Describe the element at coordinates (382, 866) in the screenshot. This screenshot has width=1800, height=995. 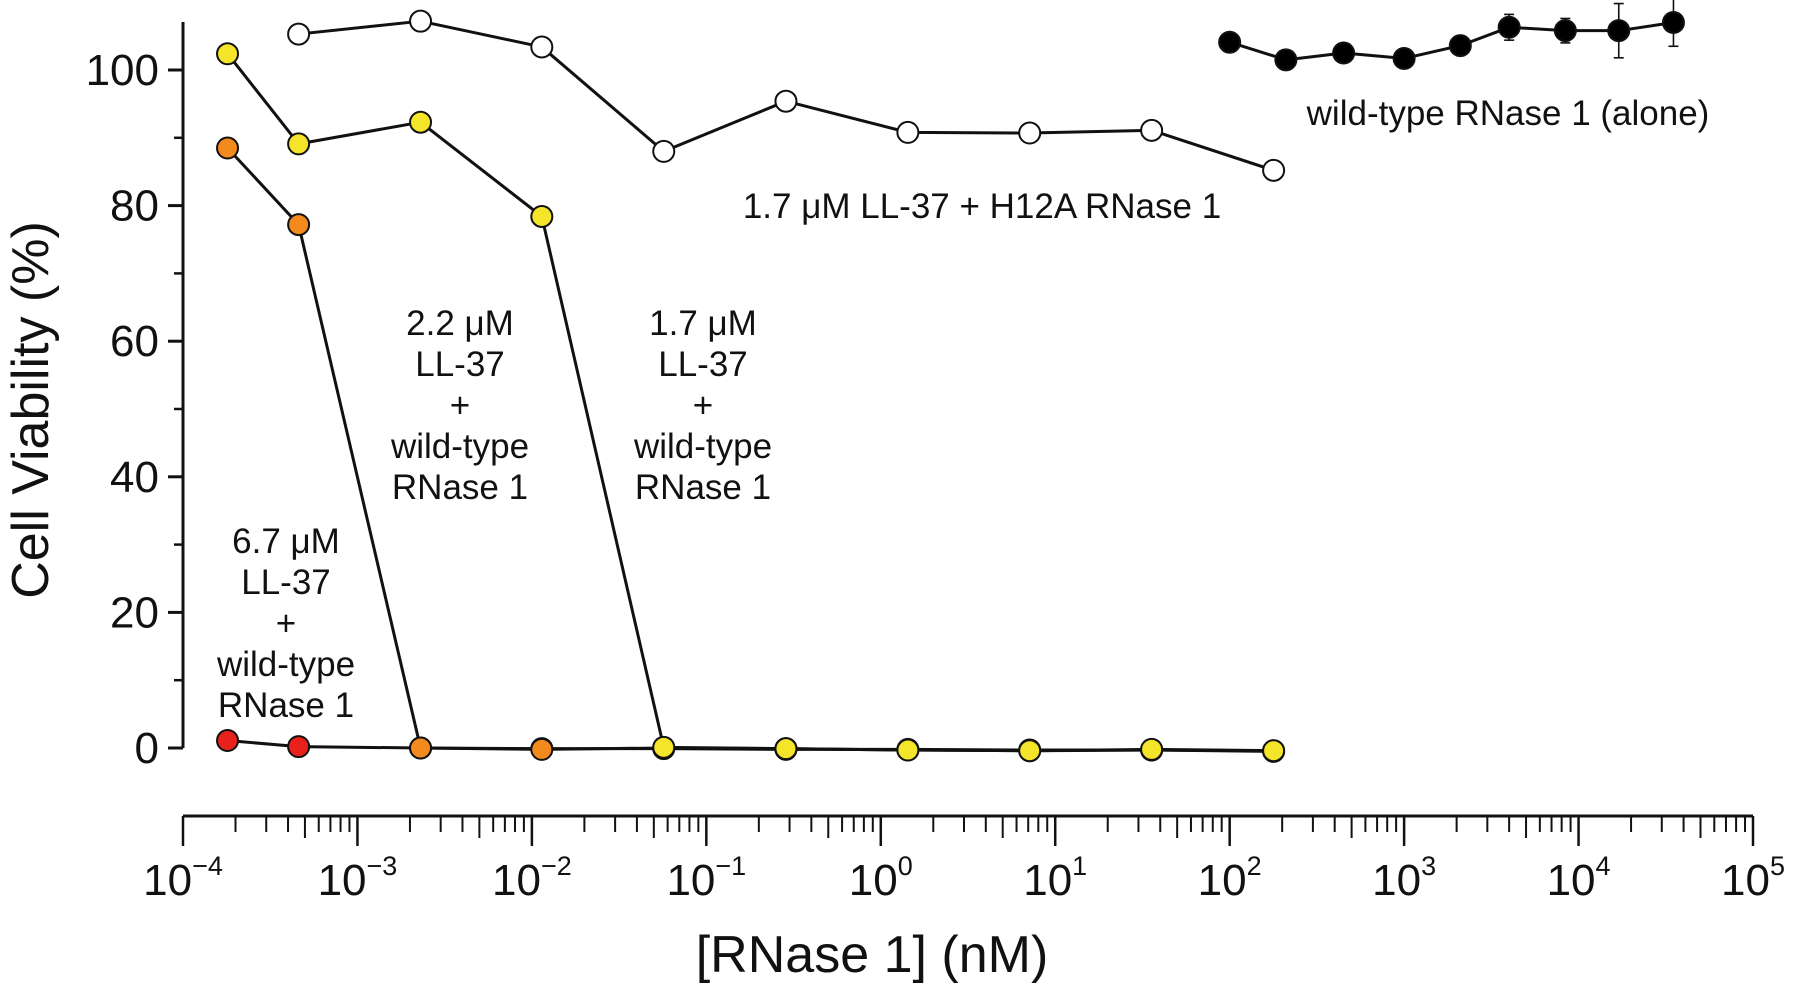
I see `x-tick-exponent: −3` at that location.